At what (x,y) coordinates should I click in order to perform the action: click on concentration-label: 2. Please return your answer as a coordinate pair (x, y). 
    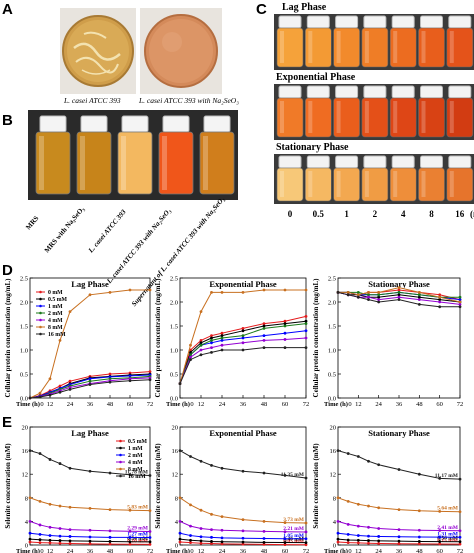
    Looking at the image, I should click on (375, 214).